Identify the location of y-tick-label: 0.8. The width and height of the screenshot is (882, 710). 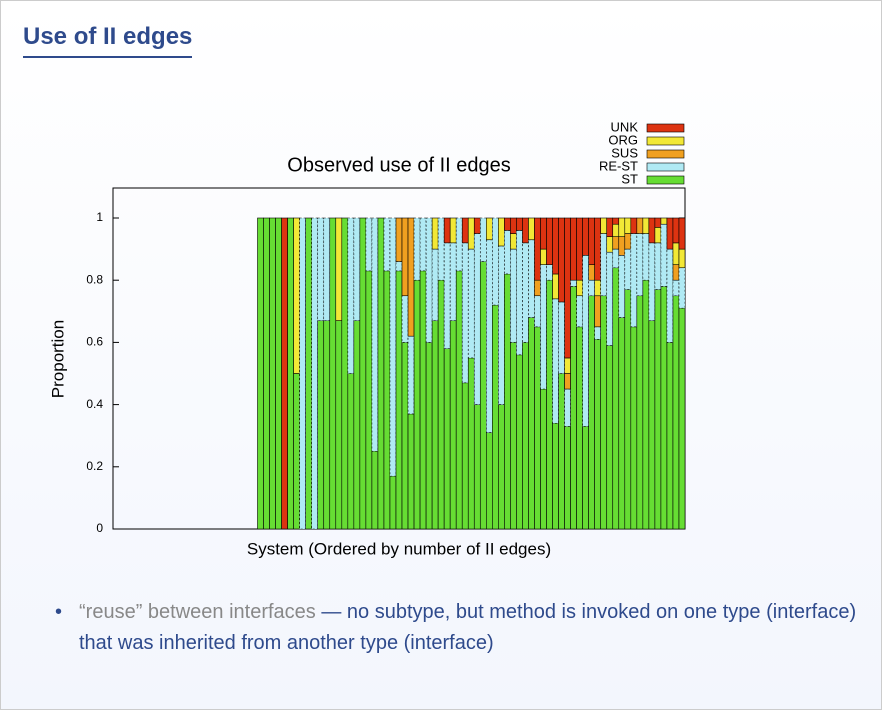
(94, 279).